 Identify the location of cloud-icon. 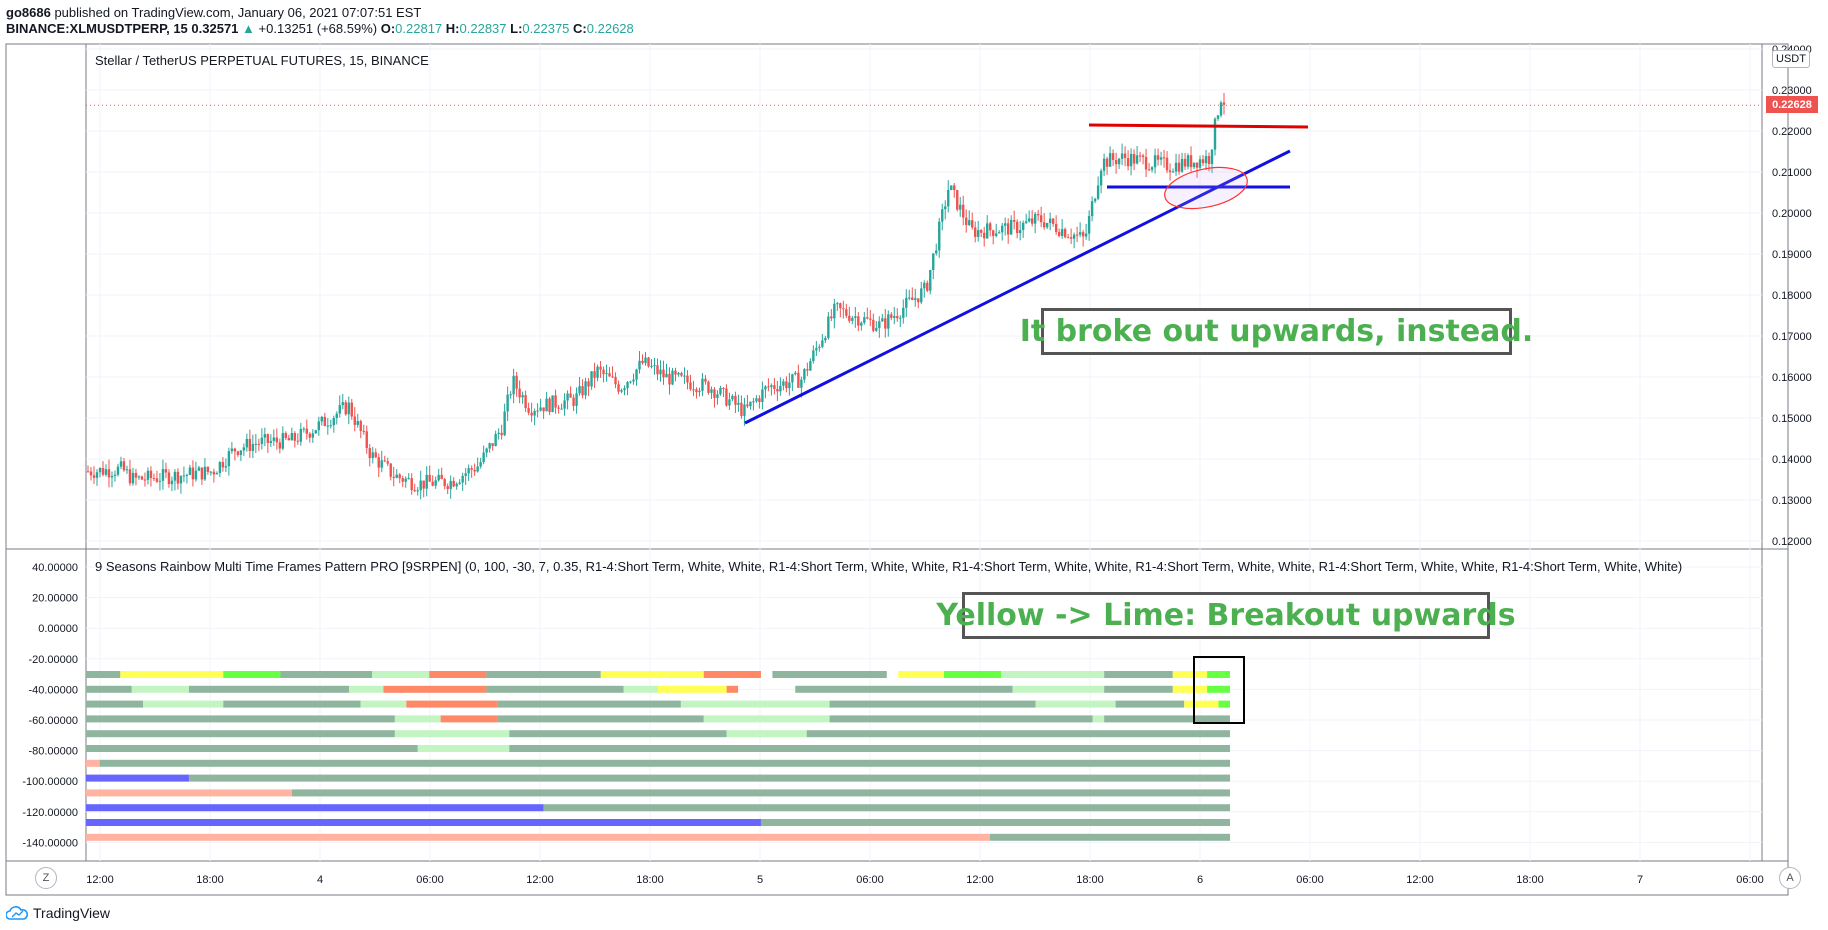
(17, 913).